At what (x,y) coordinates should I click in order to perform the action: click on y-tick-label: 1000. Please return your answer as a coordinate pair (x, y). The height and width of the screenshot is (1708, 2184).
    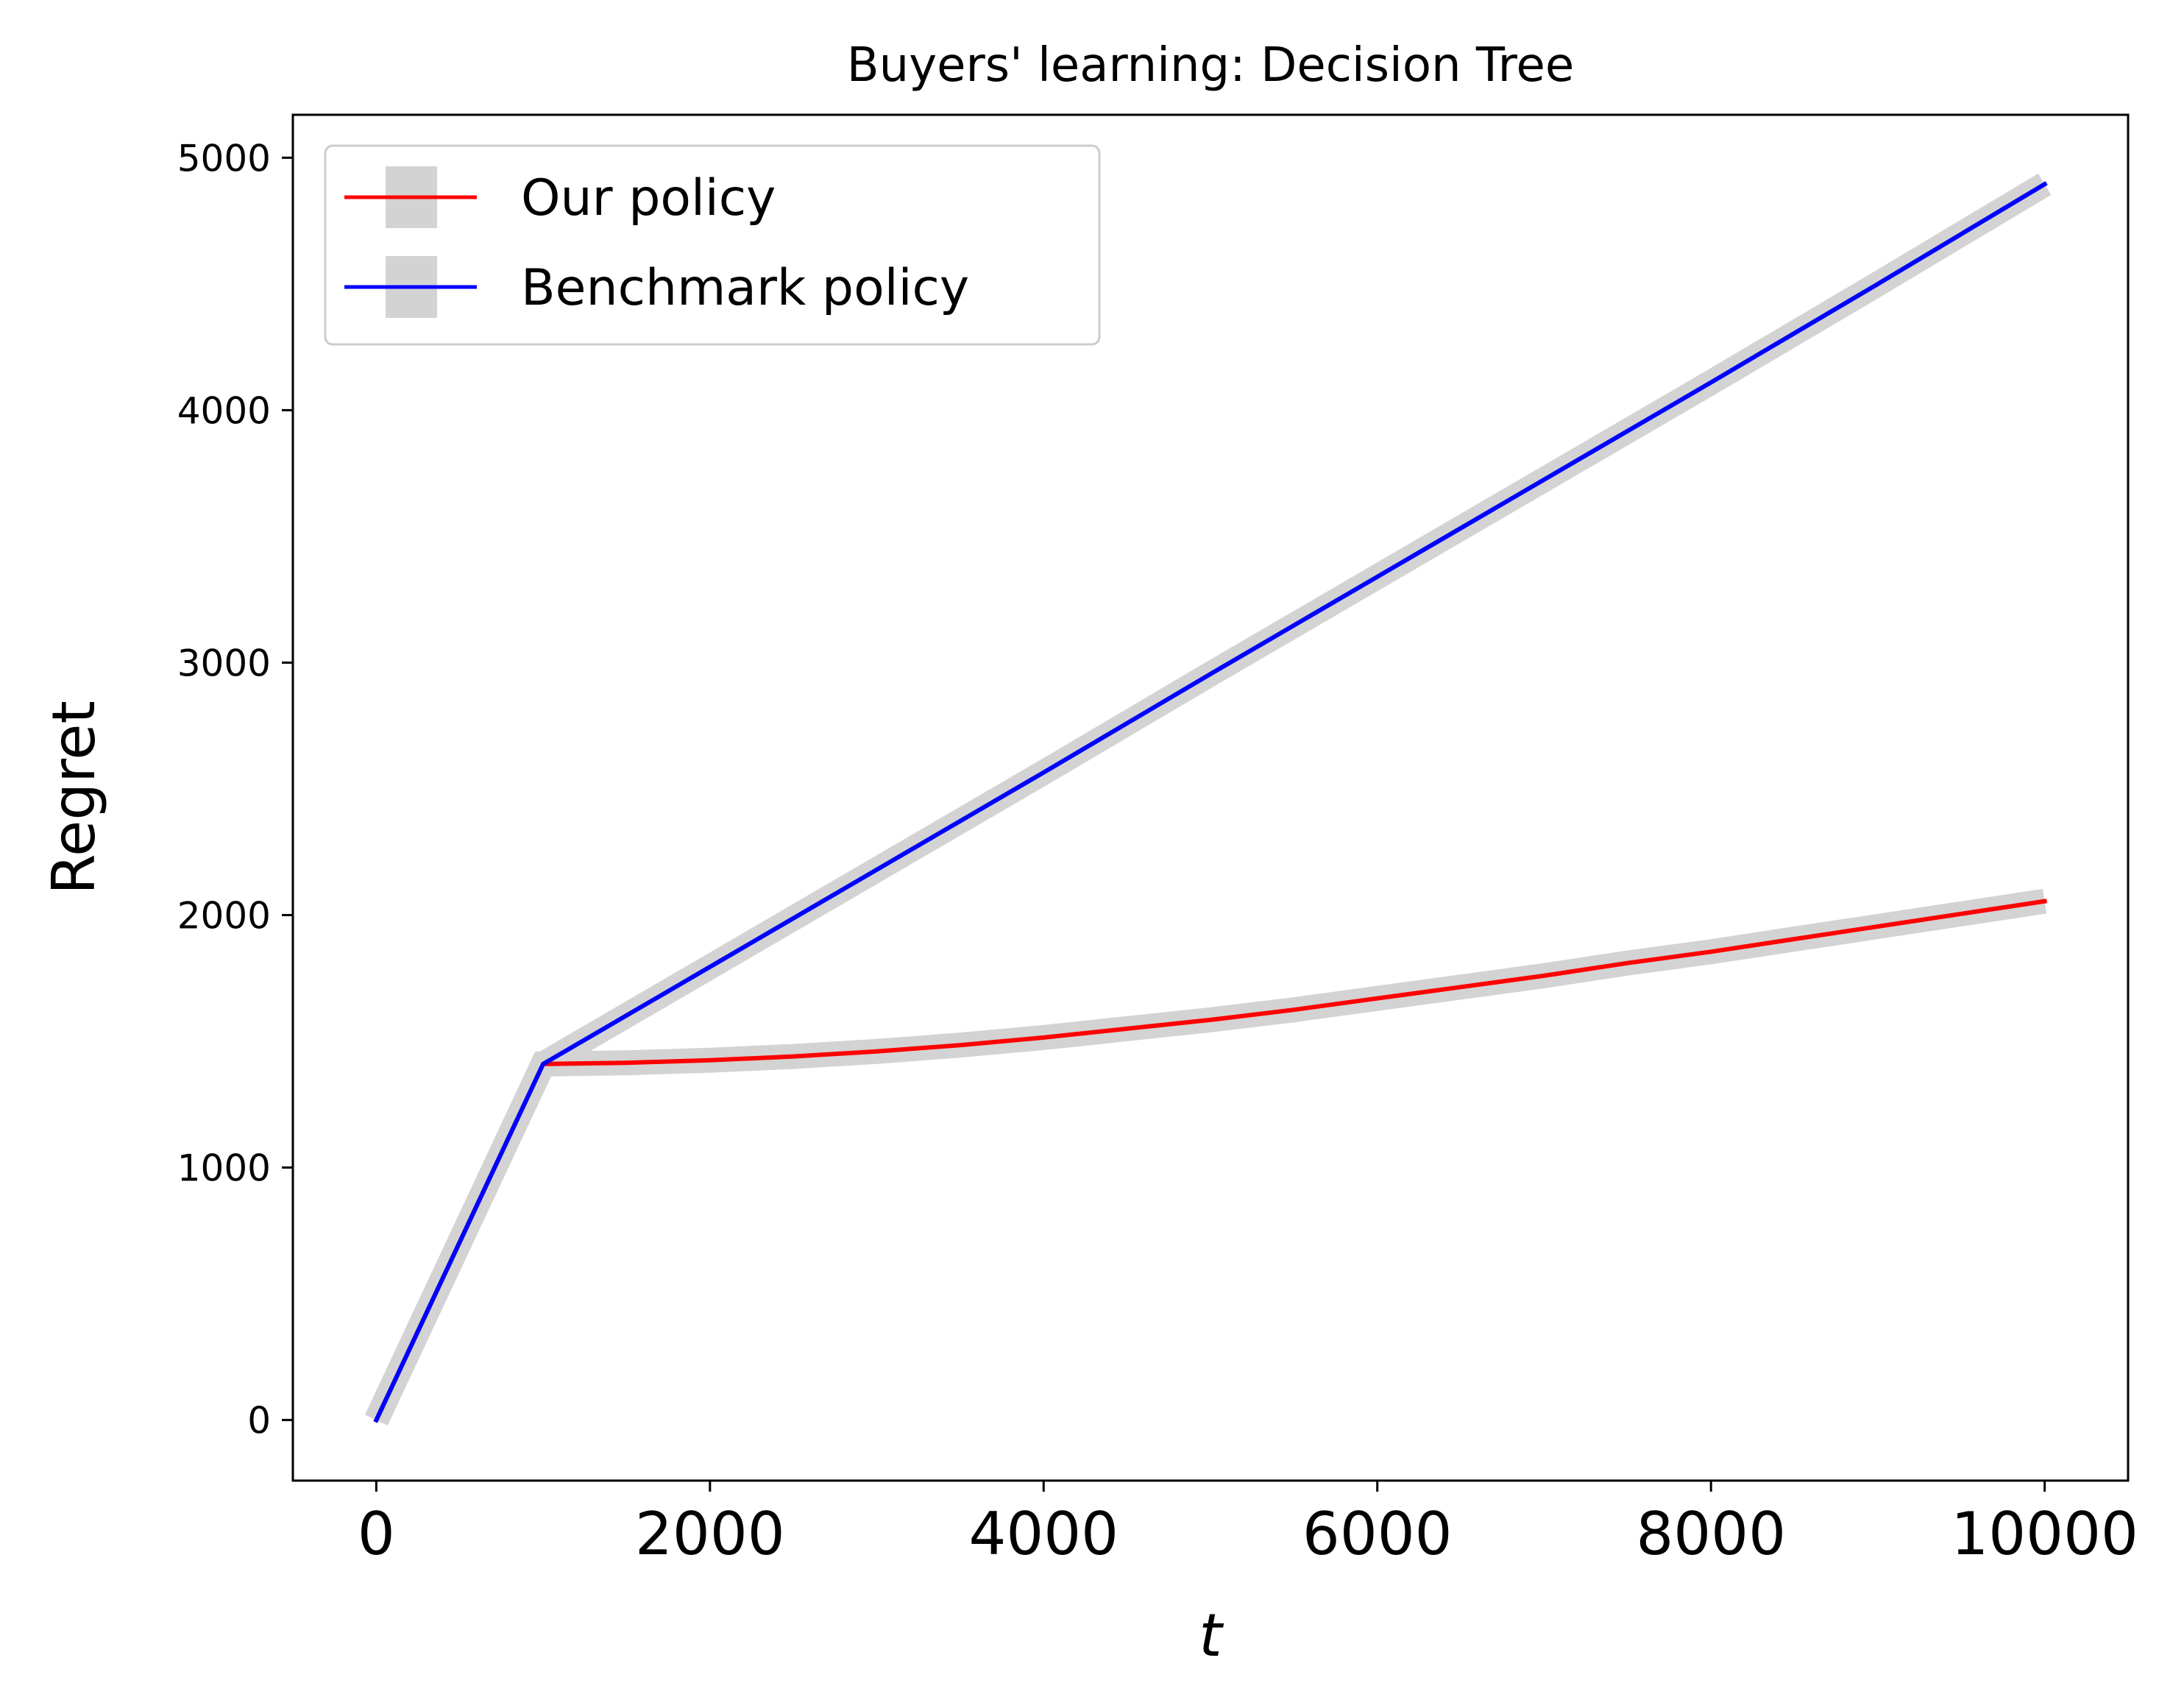
    Looking at the image, I should click on (224, 1168).